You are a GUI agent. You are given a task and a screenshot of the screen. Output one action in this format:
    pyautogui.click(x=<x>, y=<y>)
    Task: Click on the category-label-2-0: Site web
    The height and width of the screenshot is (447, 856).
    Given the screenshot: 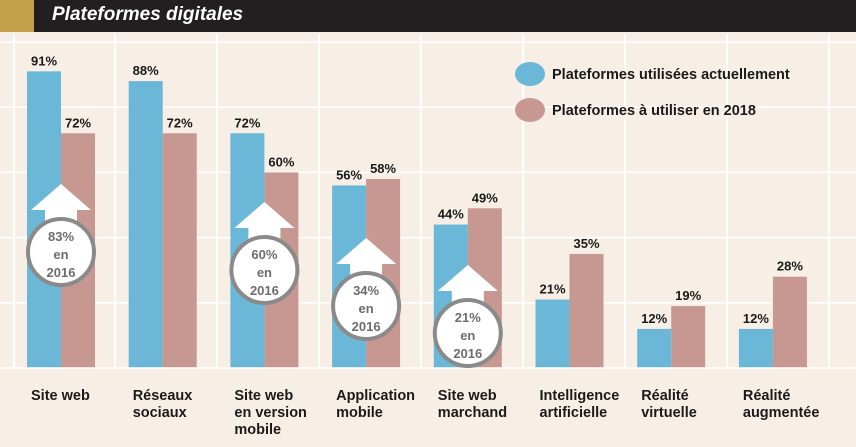 What is the action you would take?
    pyautogui.click(x=263, y=396)
    